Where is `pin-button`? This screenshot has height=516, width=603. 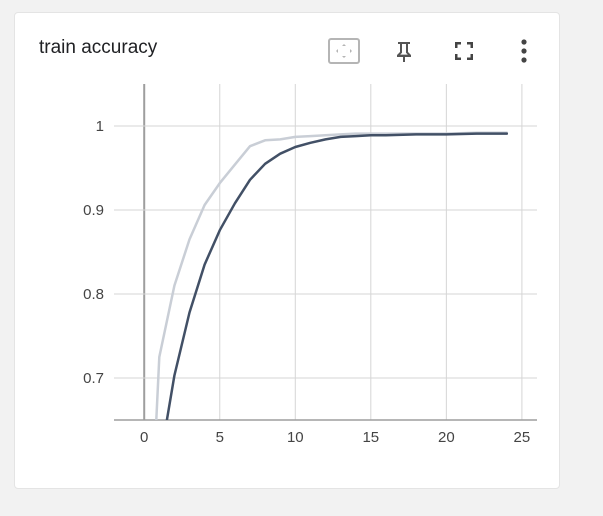
pin-button is located at coordinates (404, 51).